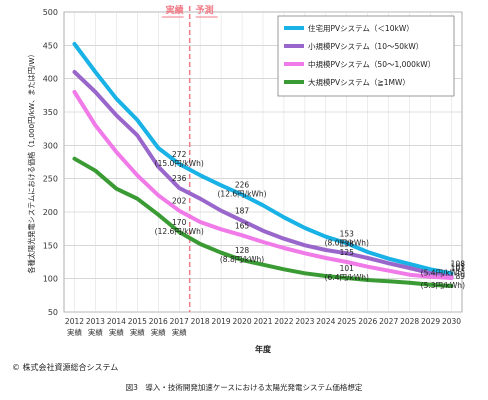 The width and height of the screenshot is (488, 400). Describe the element at coordinates (359, 82) in the screenshot. I see `legend-label: 大規模PVシステム（≧1MW）` at that location.